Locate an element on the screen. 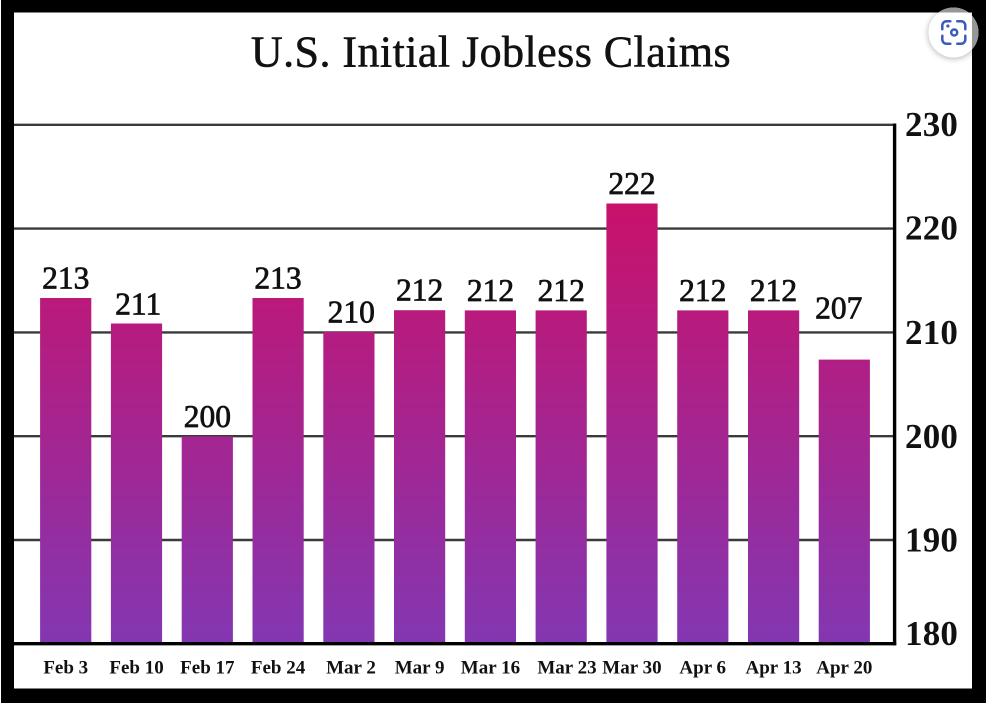  svg-text: 222 is located at coordinates (631, 183).